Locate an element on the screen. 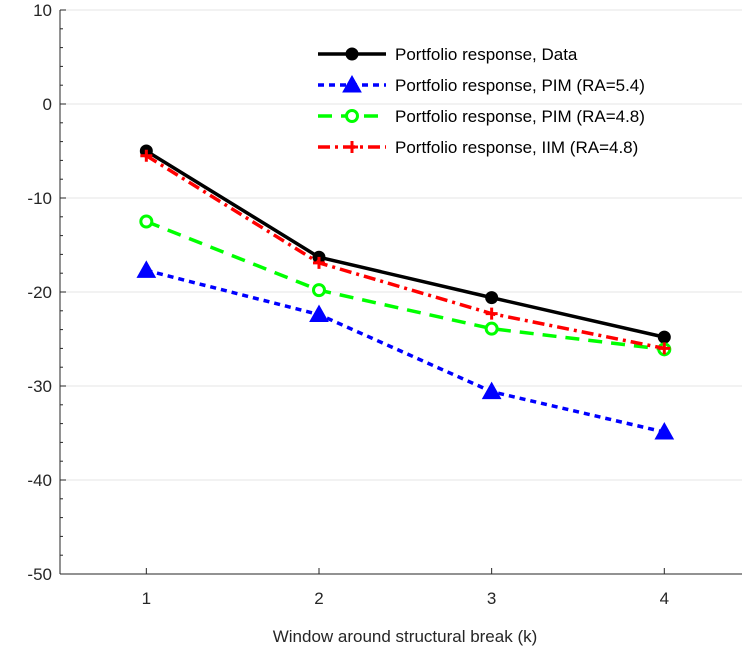  y-tick-label: -50 is located at coordinates (39, 574).